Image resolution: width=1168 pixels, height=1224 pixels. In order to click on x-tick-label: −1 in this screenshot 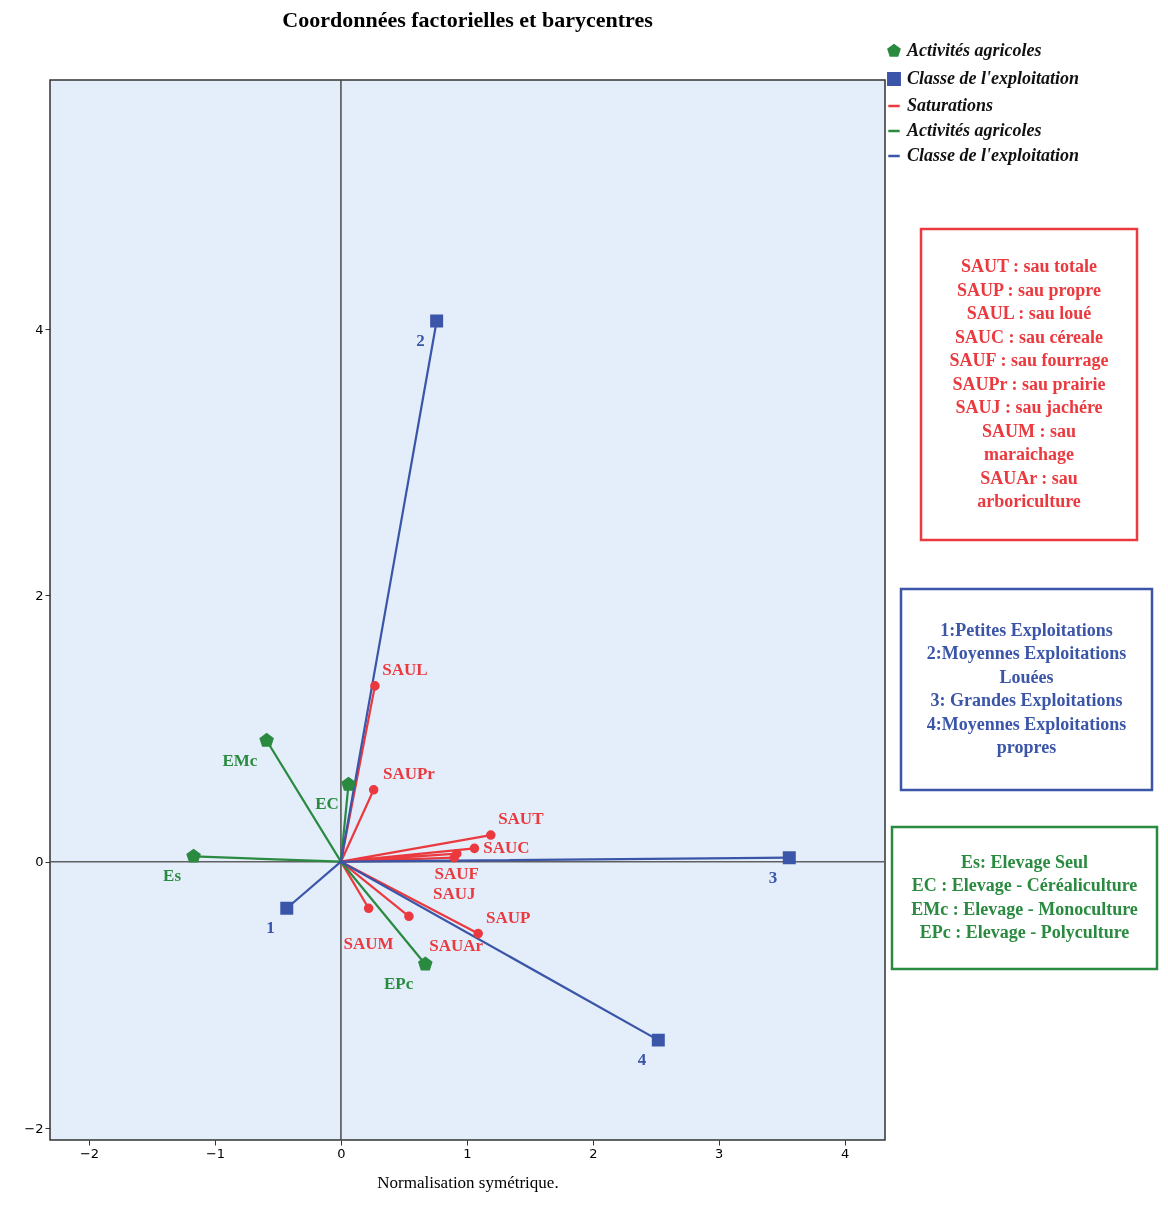, I will do `click(215, 1153)`.